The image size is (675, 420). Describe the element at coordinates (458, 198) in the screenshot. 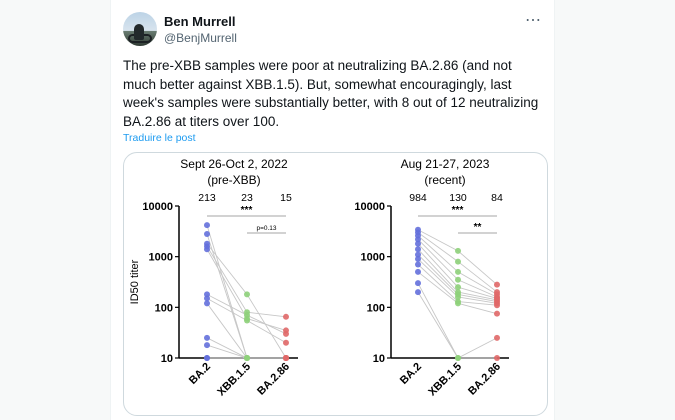

I see `geomean-label: 130` at that location.